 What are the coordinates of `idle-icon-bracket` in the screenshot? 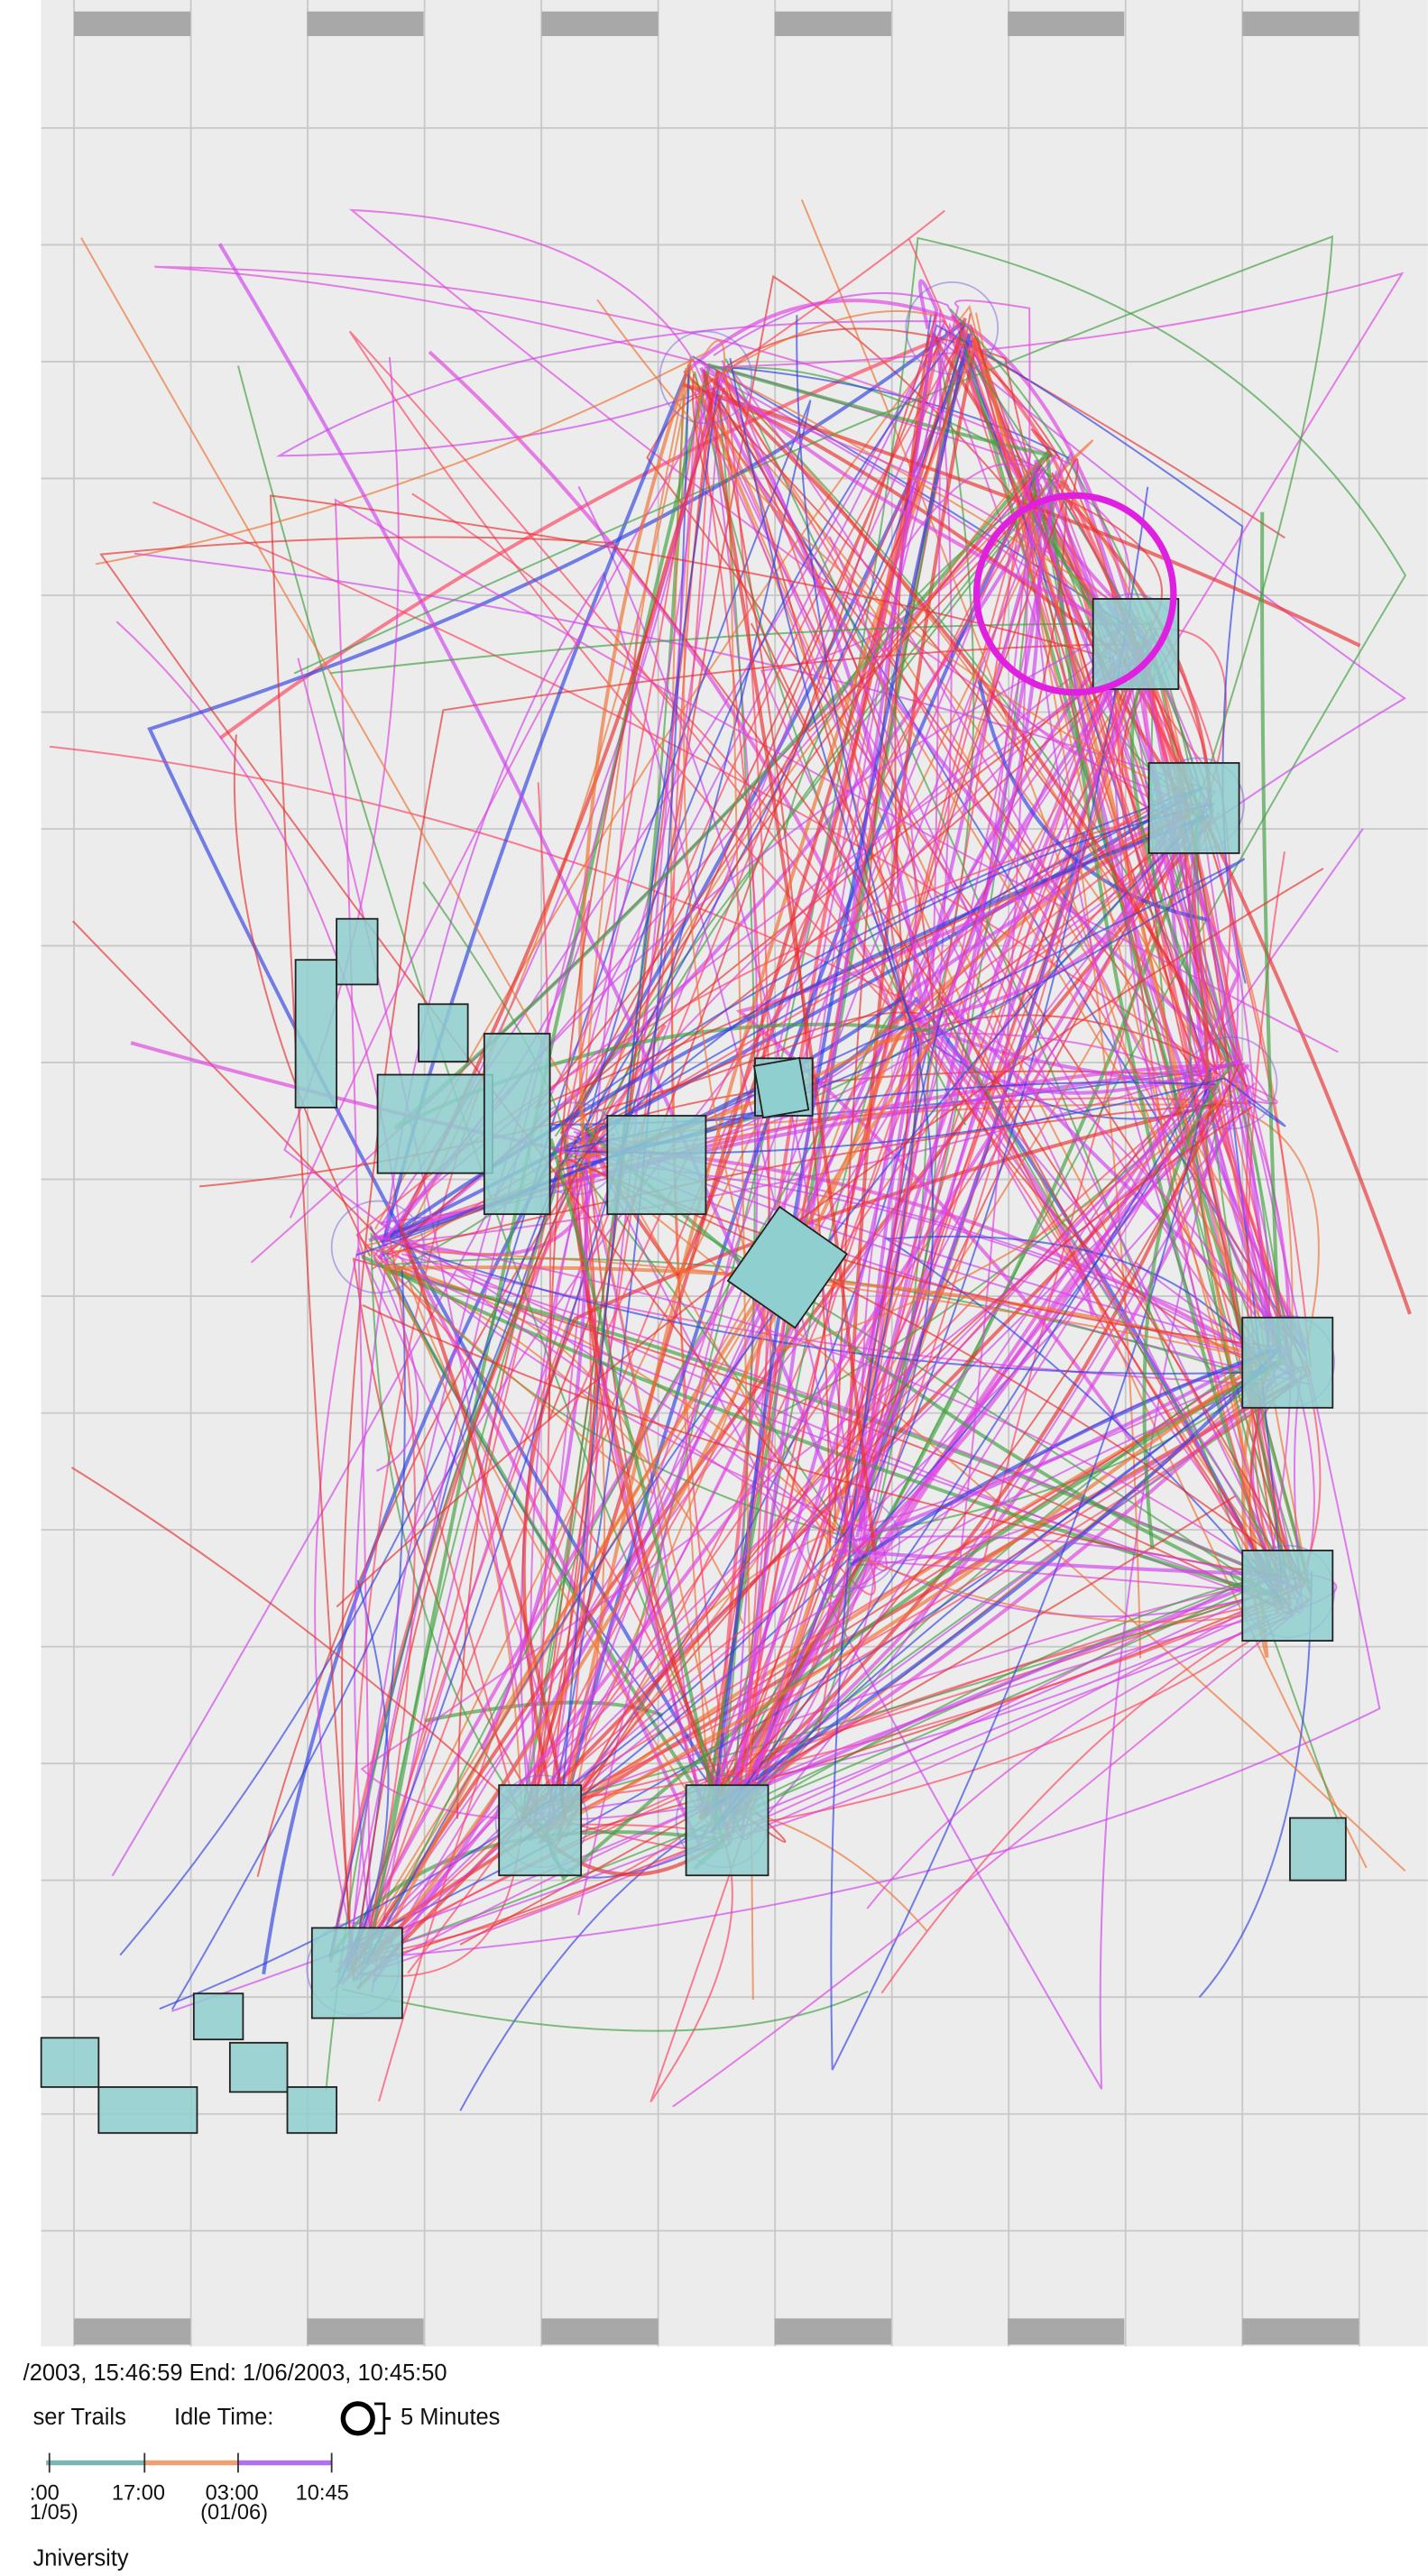 It's located at (382, 2419).